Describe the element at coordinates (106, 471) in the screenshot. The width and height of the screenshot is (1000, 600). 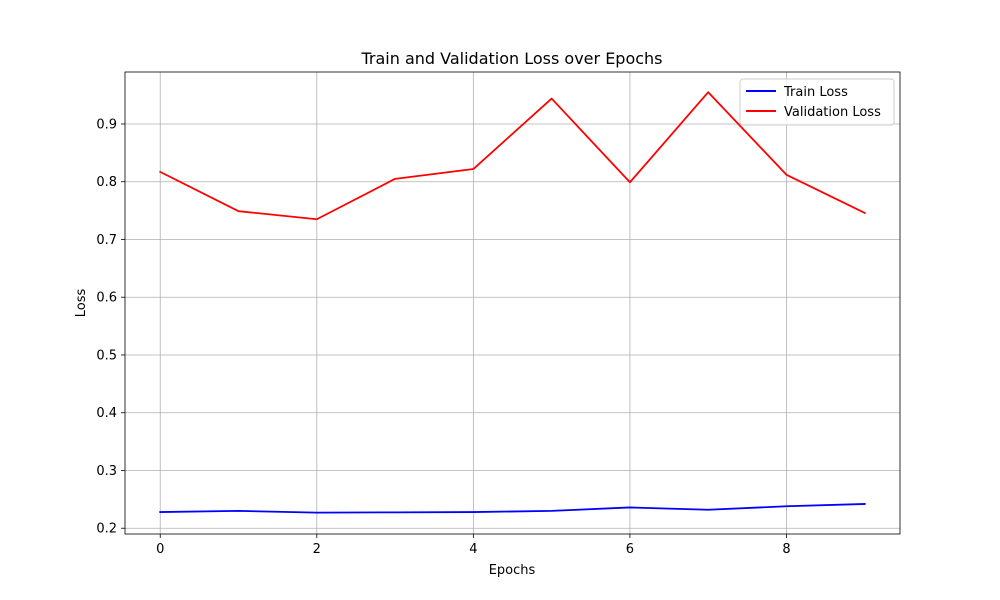
I see `y-tick-label: 0.3` at that location.